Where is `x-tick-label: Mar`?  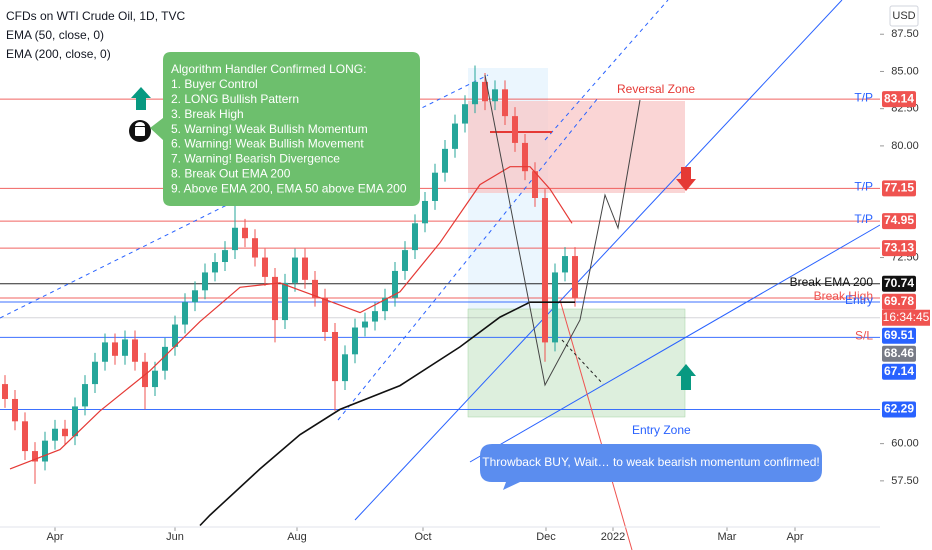 x-tick-label: Mar is located at coordinates (727, 537).